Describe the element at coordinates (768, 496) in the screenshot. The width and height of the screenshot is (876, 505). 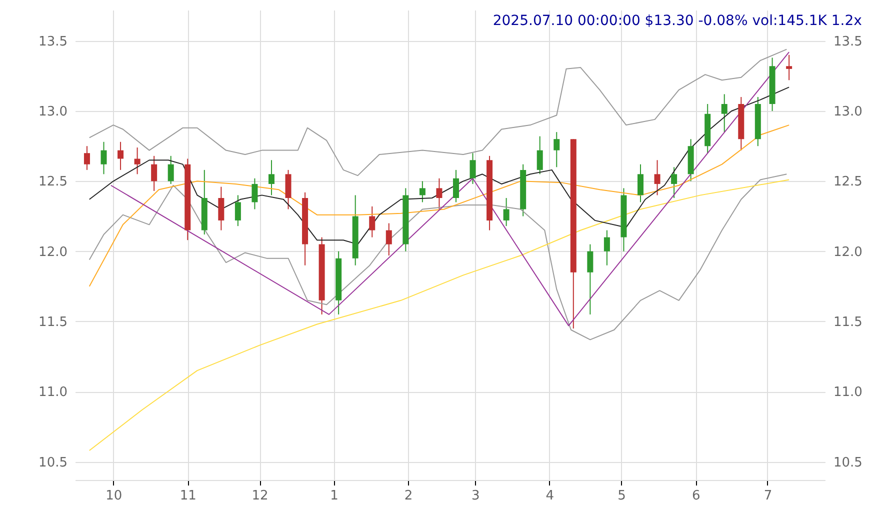
I see `x-tick-label: 7` at that location.